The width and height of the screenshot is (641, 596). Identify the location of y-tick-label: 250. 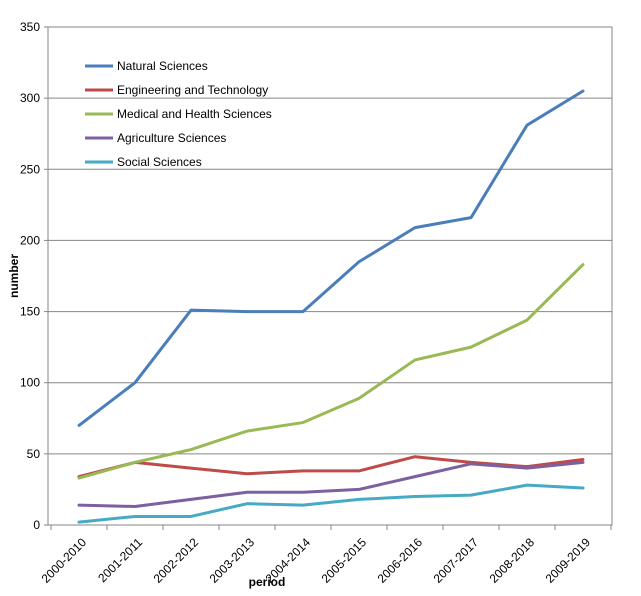
(30, 169).